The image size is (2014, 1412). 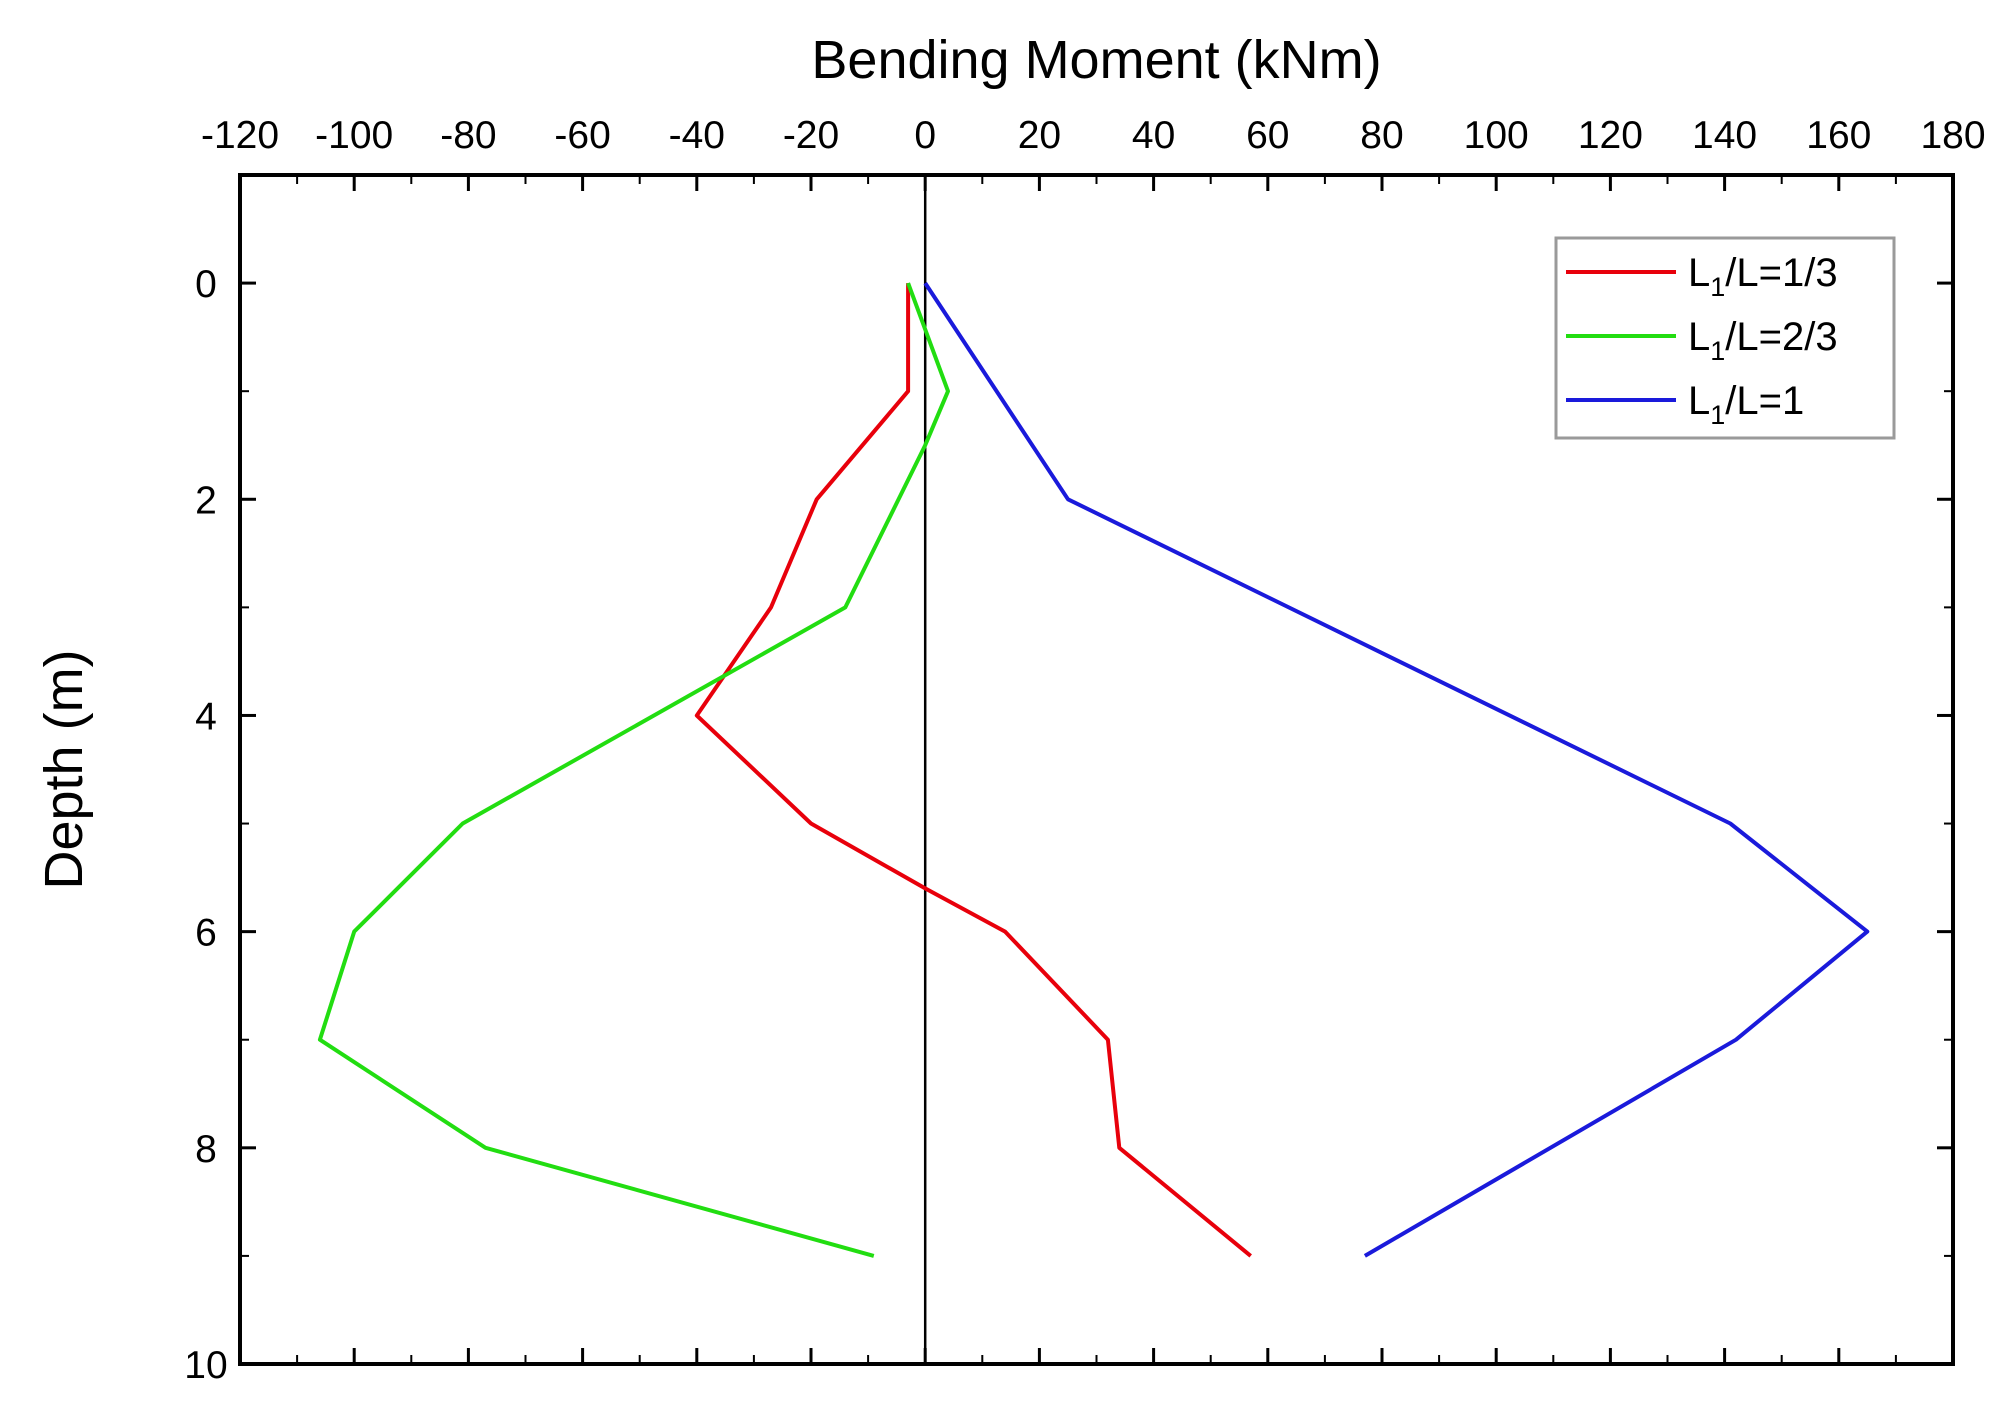 I want to click on y-tick-label: 4, so click(x=206, y=716).